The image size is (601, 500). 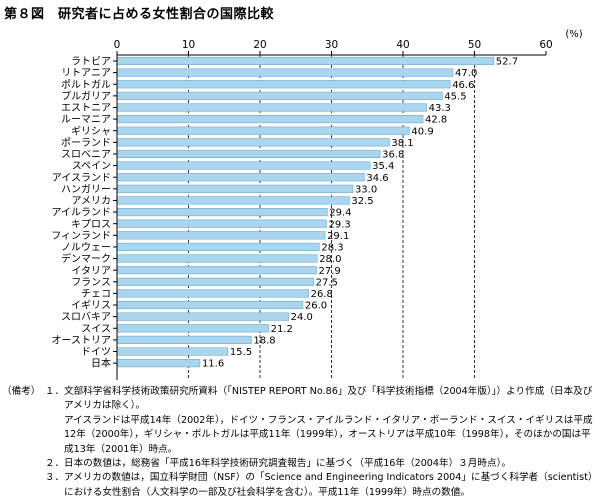 What do you see at coordinates (545, 45) in the screenshot?
I see `x-tick-label: 60` at bounding box center [545, 45].